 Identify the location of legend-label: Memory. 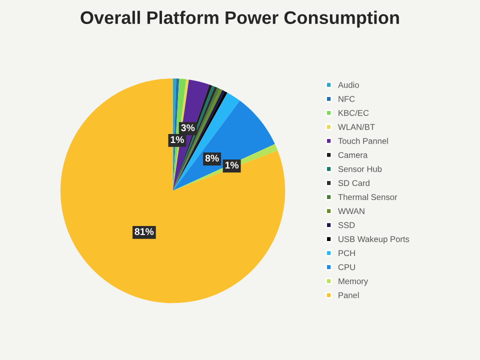
(353, 282).